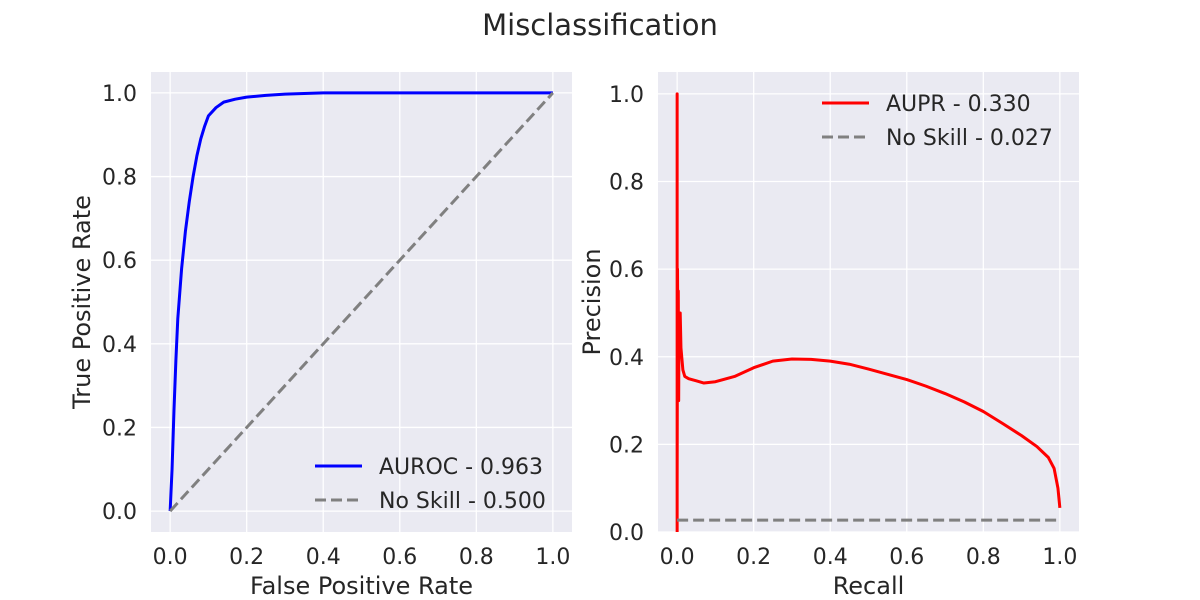 This screenshot has width=1200, height=600. What do you see at coordinates (983, 557) in the screenshot?
I see `pr-x-tick-label: 0.8` at bounding box center [983, 557].